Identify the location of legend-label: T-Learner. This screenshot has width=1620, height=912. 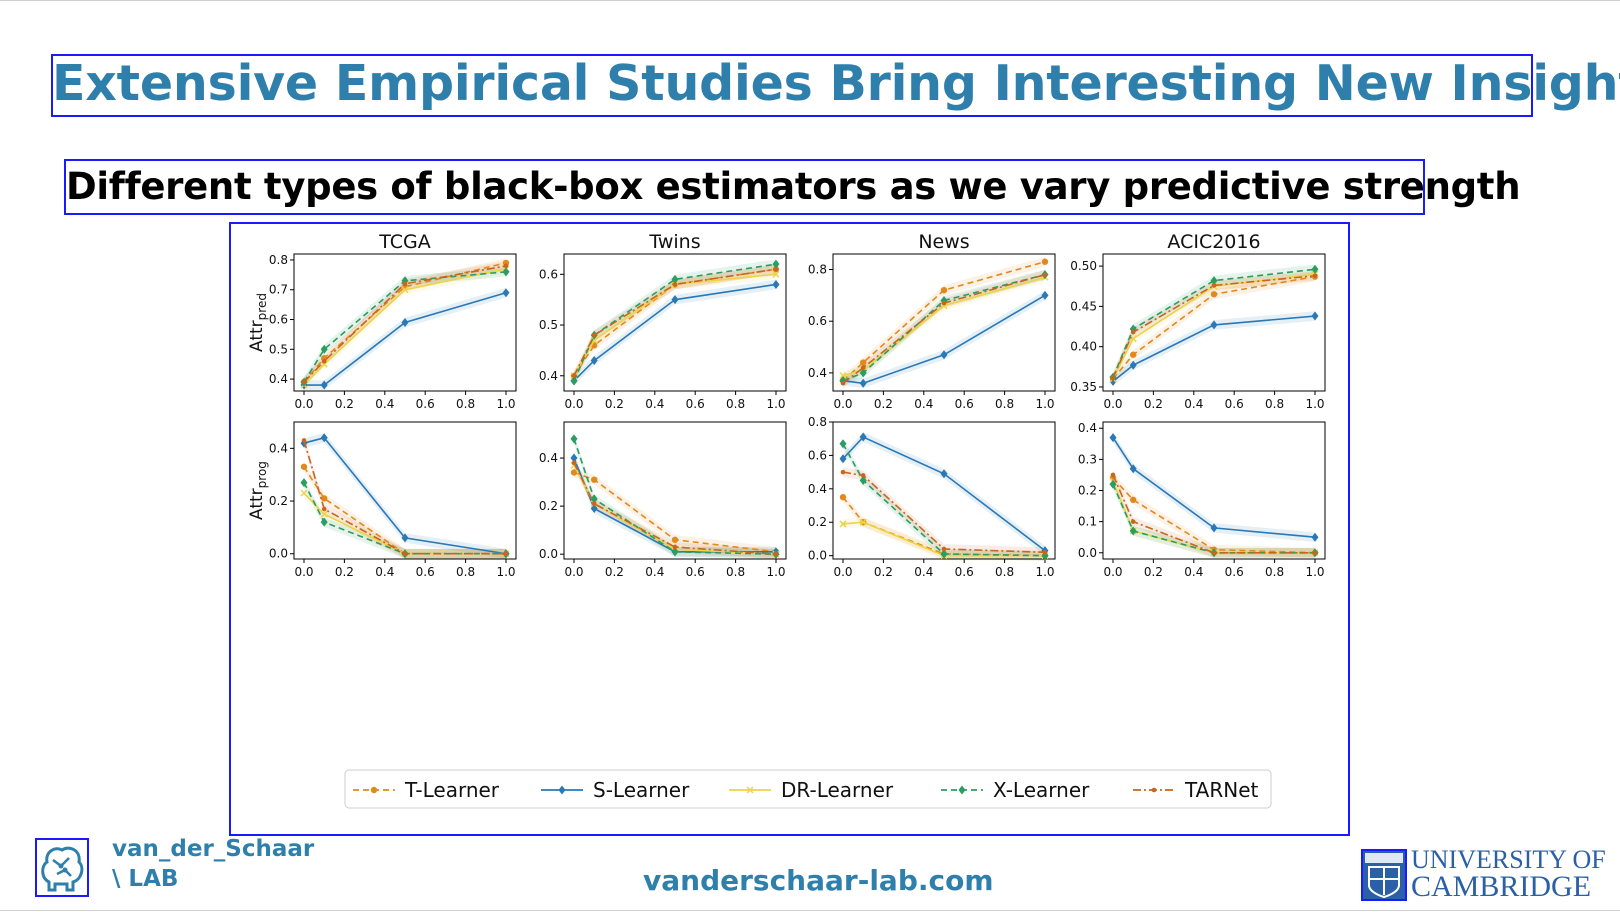
(452, 790).